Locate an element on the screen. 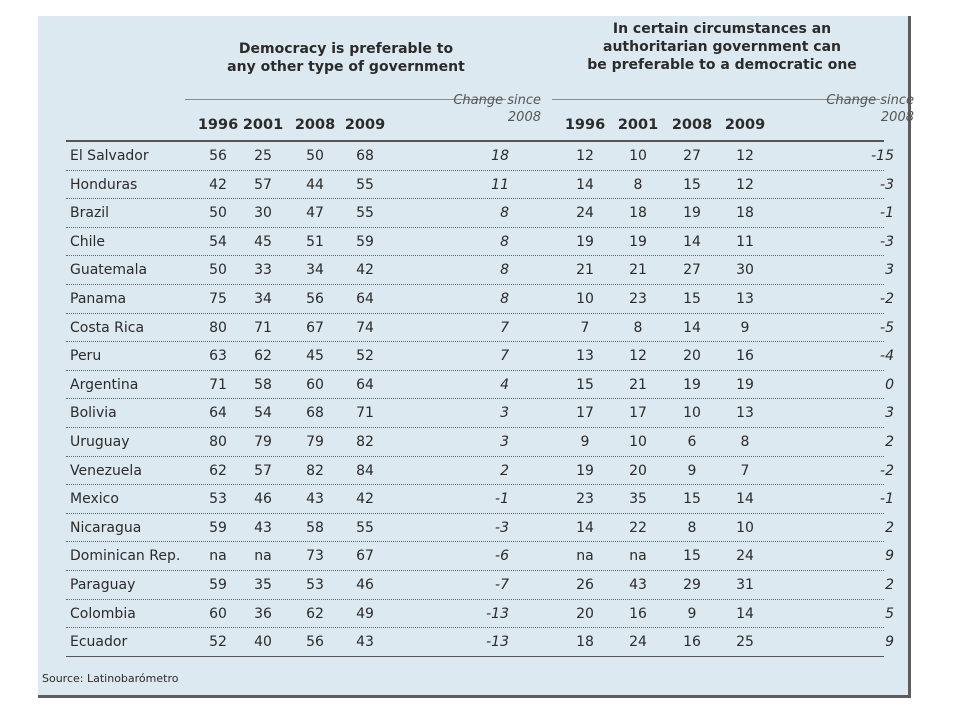 Image resolution: width=960 pixels, height=720 pixels. change-cell: 18 is located at coordinates (500, 156).